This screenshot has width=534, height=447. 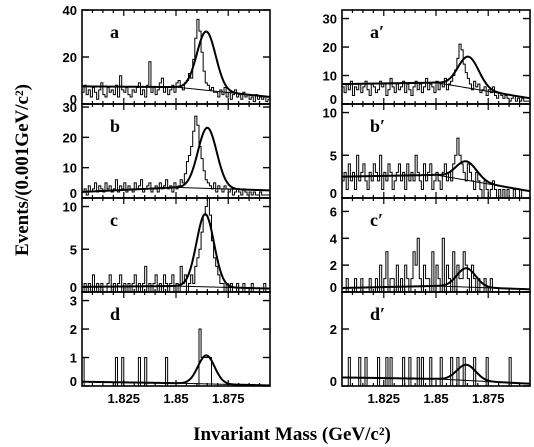 What do you see at coordinates (70, 10) in the screenshot?
I see `y-tick-label: 40` at bounding box center [70, 10].